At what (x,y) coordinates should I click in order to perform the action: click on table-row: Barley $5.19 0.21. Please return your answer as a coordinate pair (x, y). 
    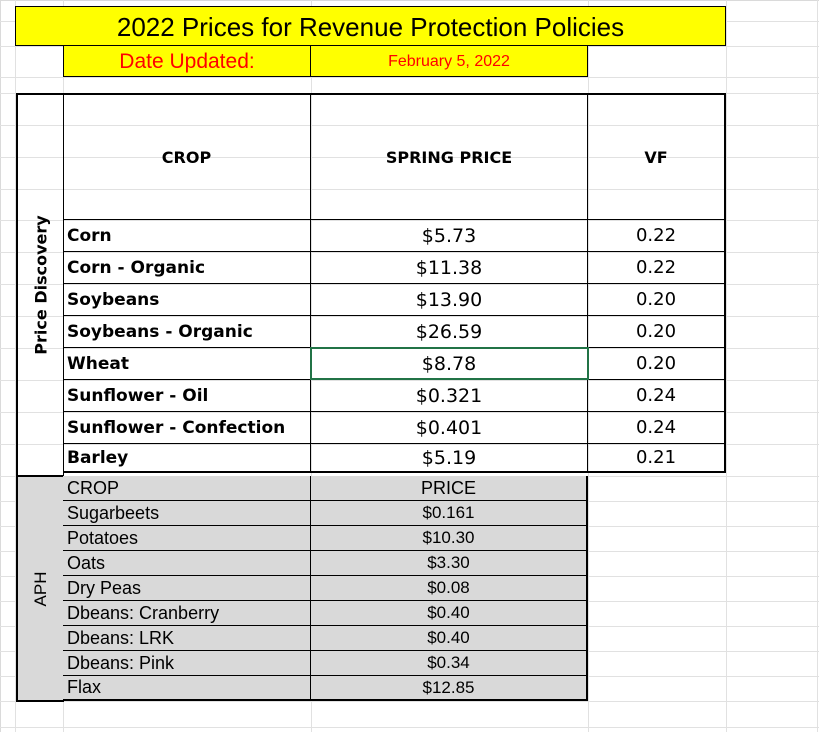
    Looking at the image, I should click on (394, 458).